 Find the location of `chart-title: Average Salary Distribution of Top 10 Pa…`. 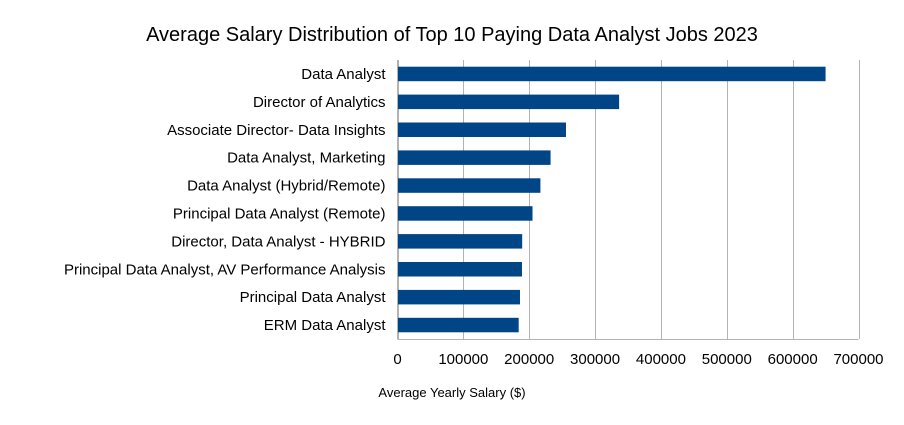

chart-title: Average Salary Distribution of Top 10 Pa… is located at coordinates (452, 35).